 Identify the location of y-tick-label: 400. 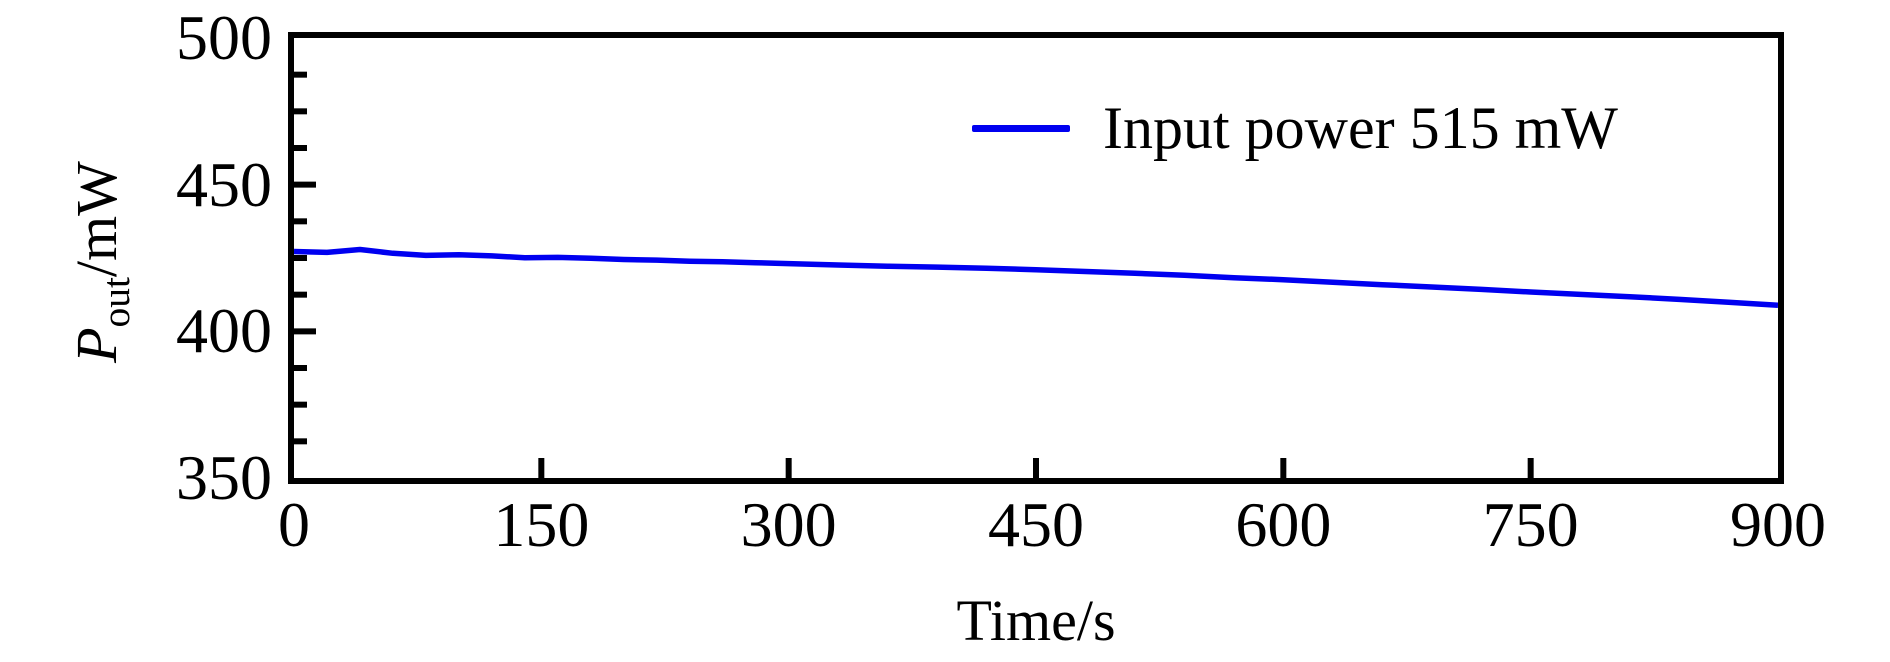
(224, 331).